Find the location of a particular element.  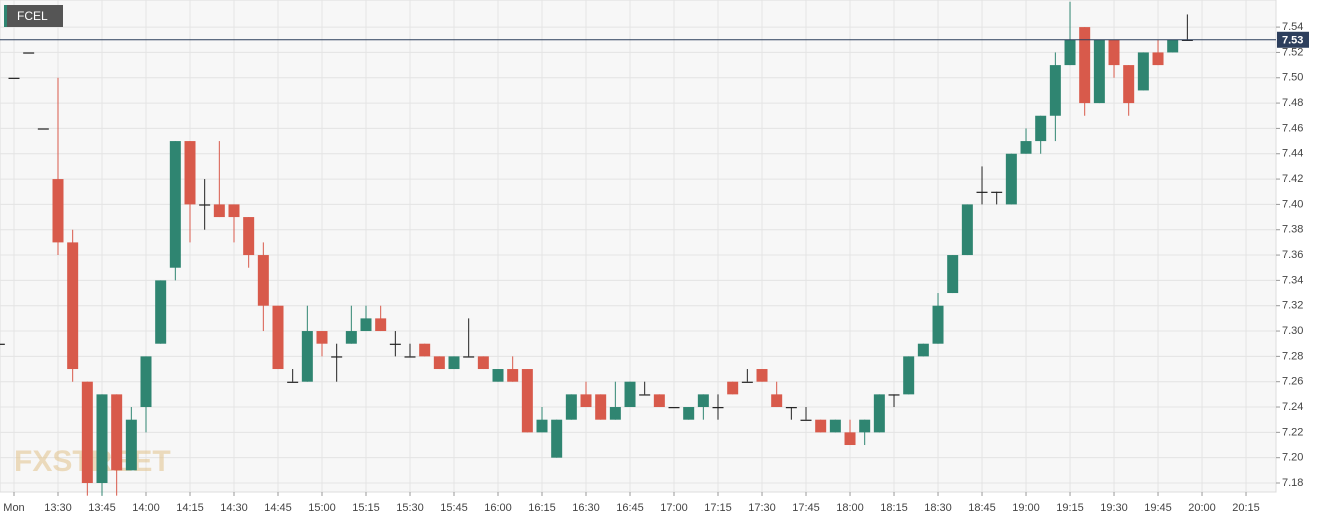

last-price-tag is located at coordinates (1293, 39).